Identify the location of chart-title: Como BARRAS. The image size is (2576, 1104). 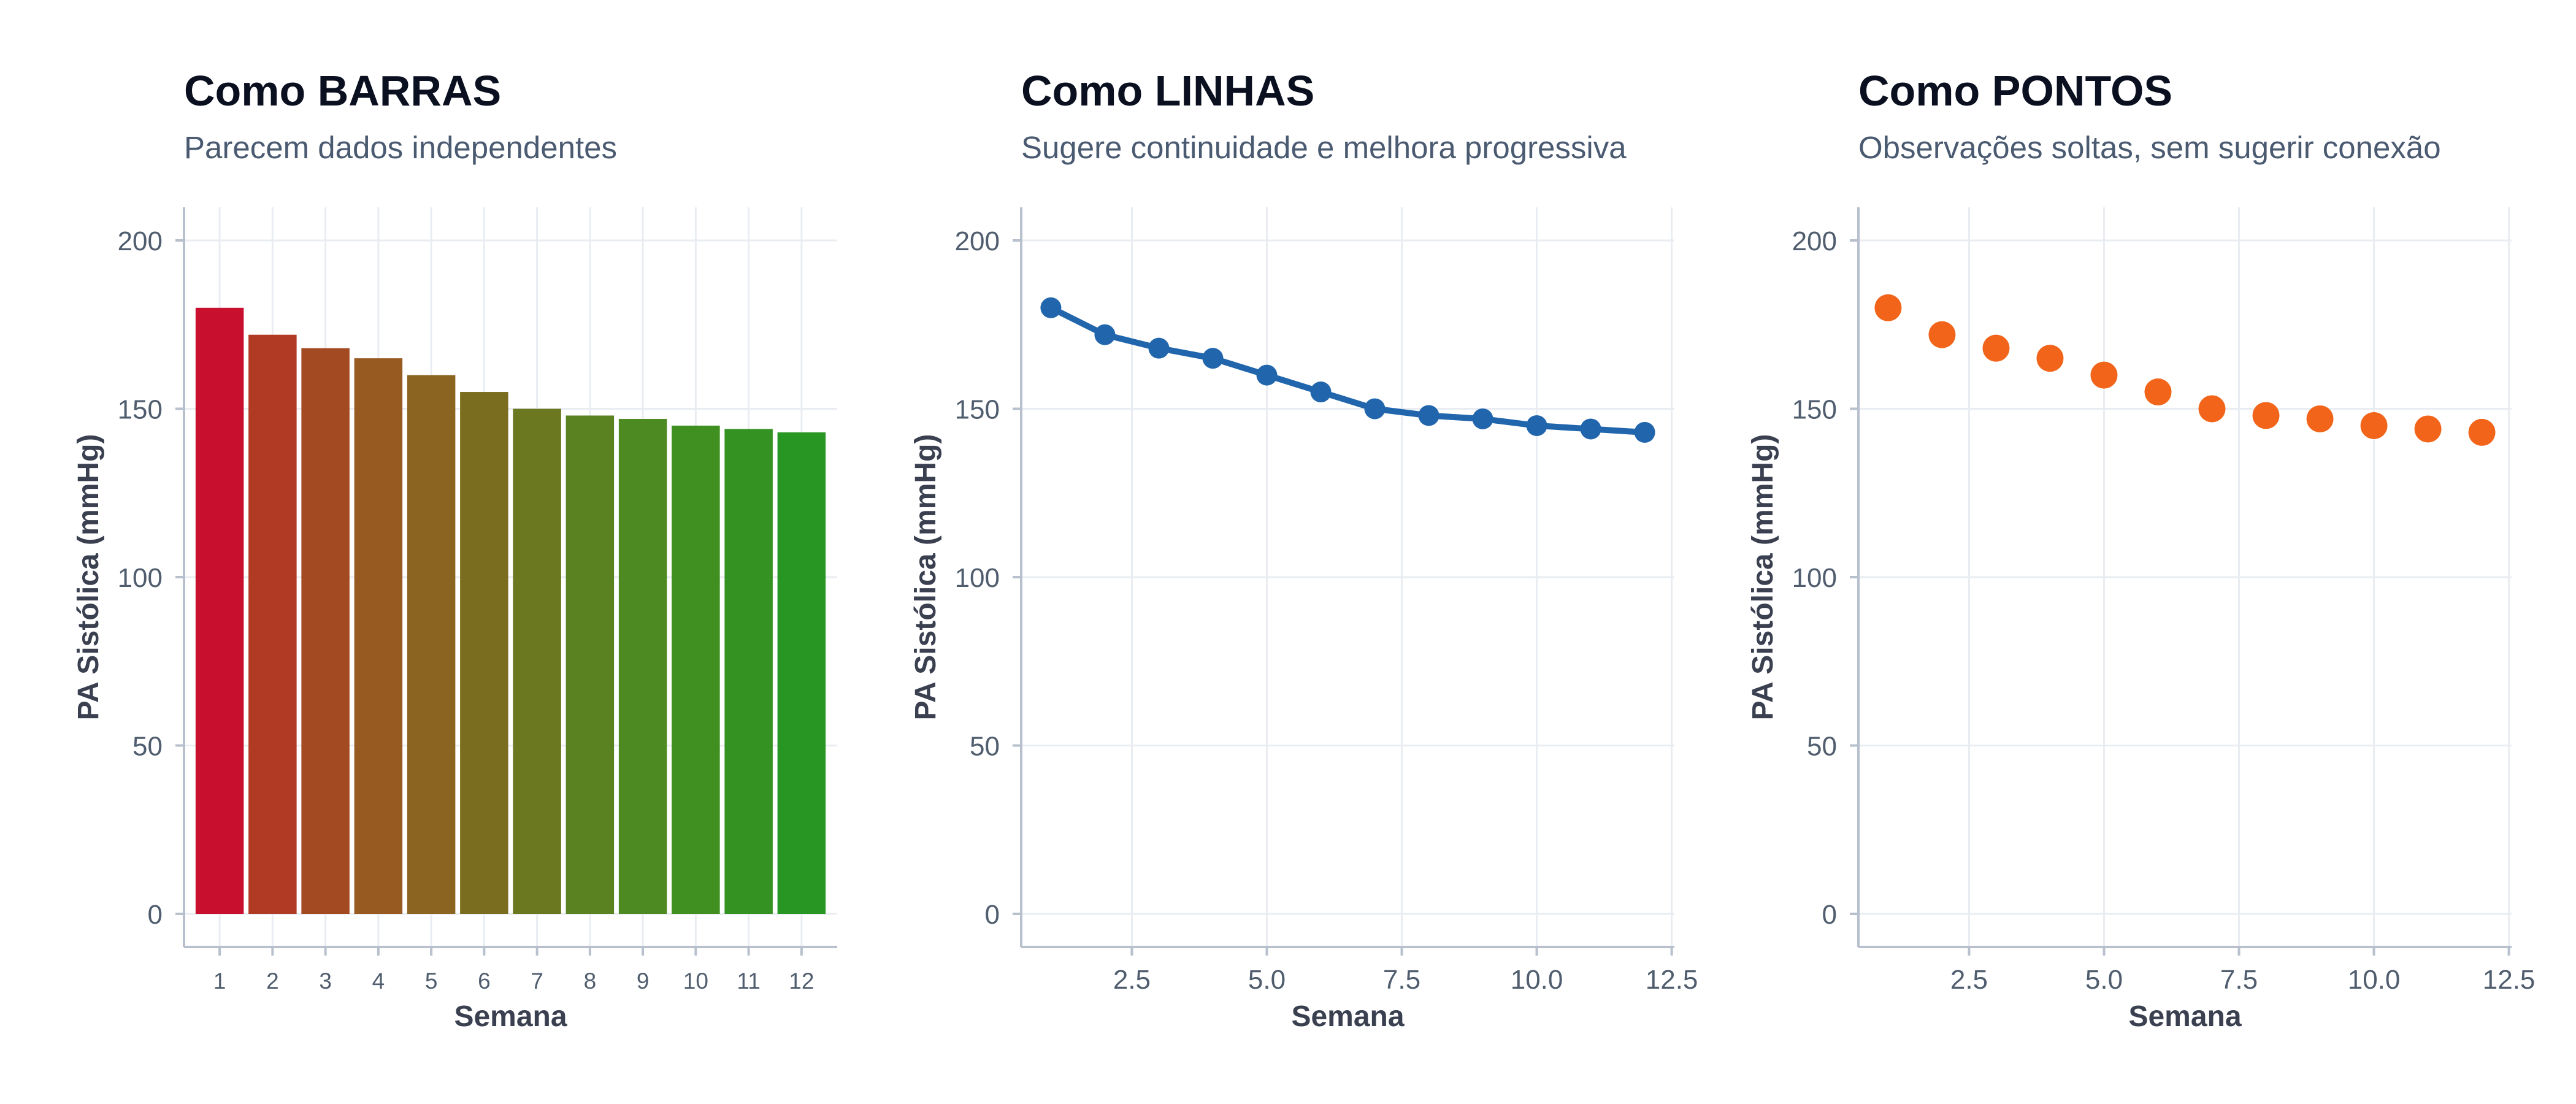
(342, 91).